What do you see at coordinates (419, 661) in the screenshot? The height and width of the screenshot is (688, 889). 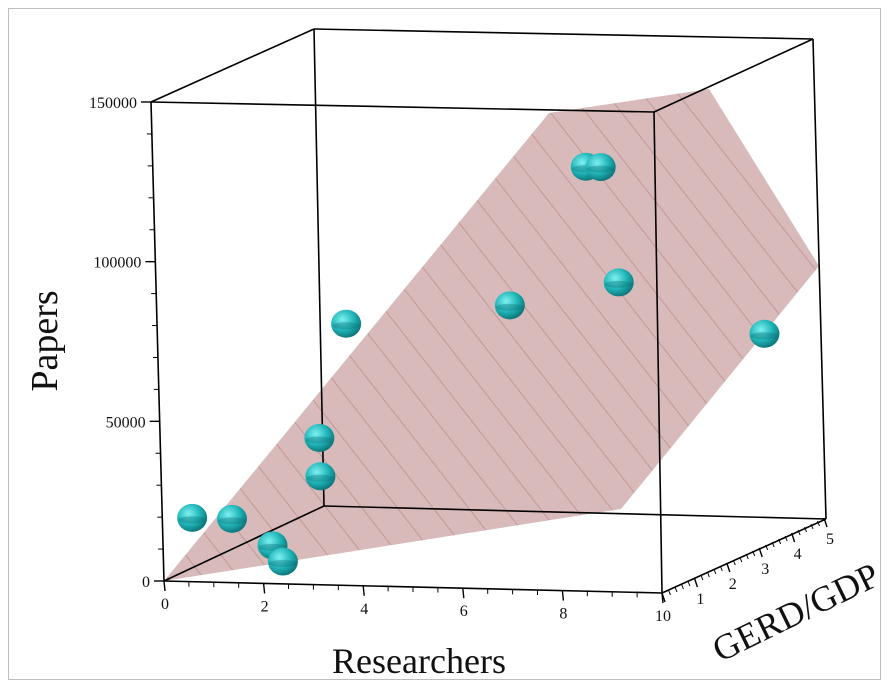 I see `x-axis-title: Researchers` at bounding box center [419, 661].